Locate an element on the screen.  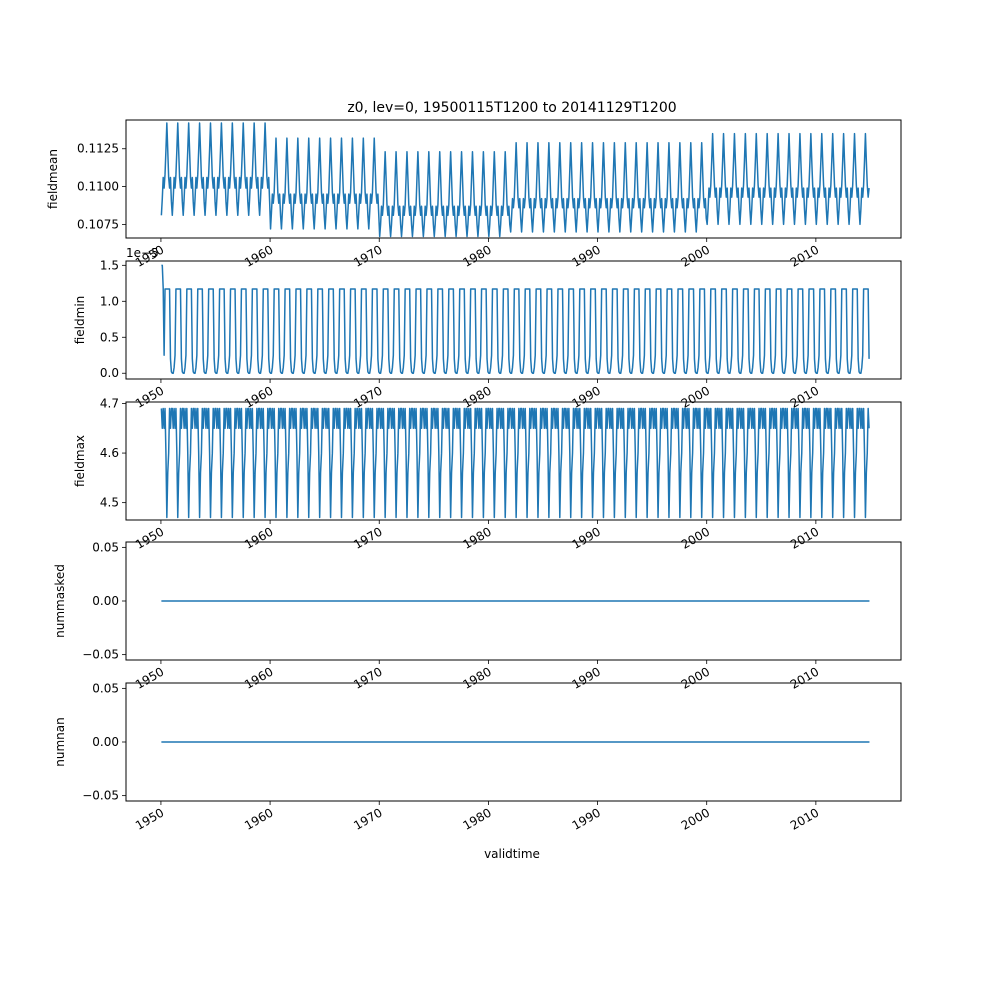
y-tick-label: 1.5 is located at coordinates (109, 265).